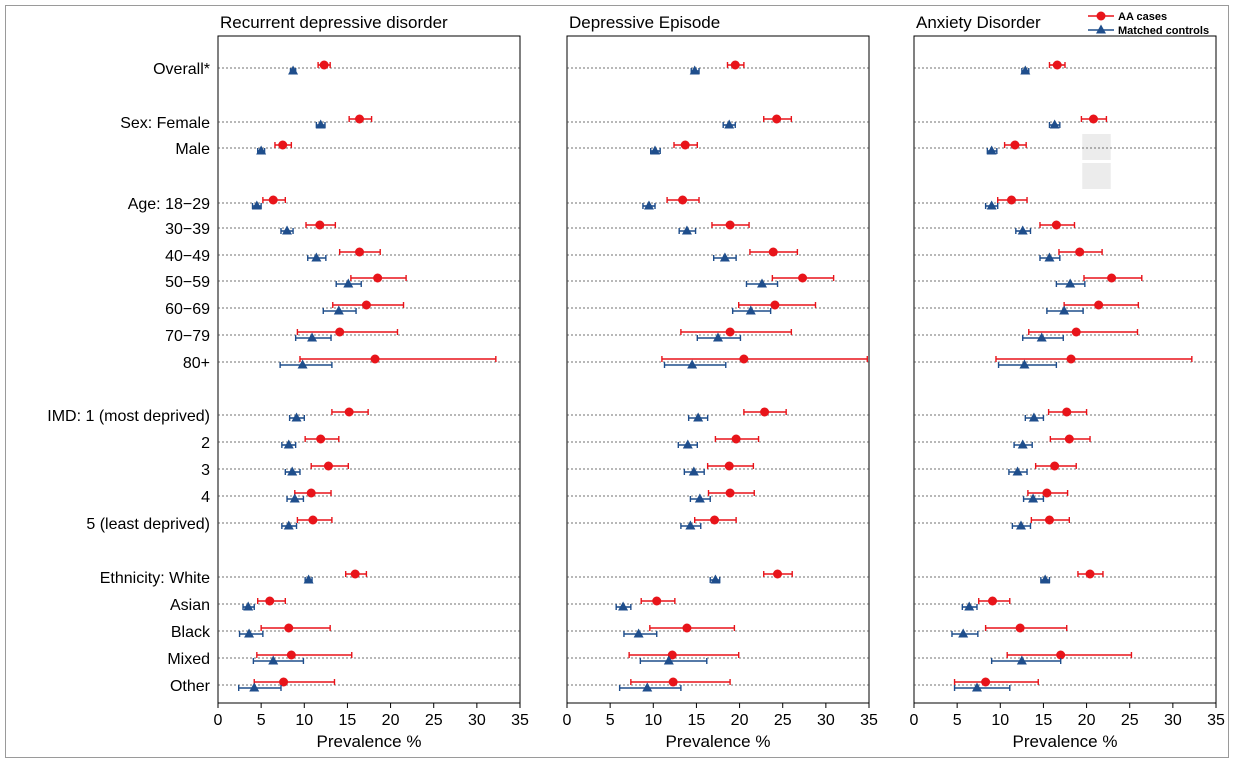 The height and width of the screenshot is (763, 1234). Describe the element at coordinates (187, 336) in the screenshot. I see `row-label: 70−79` at that location.